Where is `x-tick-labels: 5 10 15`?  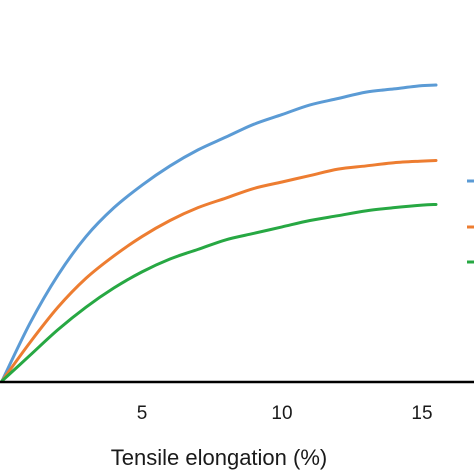
x-tick-labels: 5 10 15 is located at coordinates (285, 413).